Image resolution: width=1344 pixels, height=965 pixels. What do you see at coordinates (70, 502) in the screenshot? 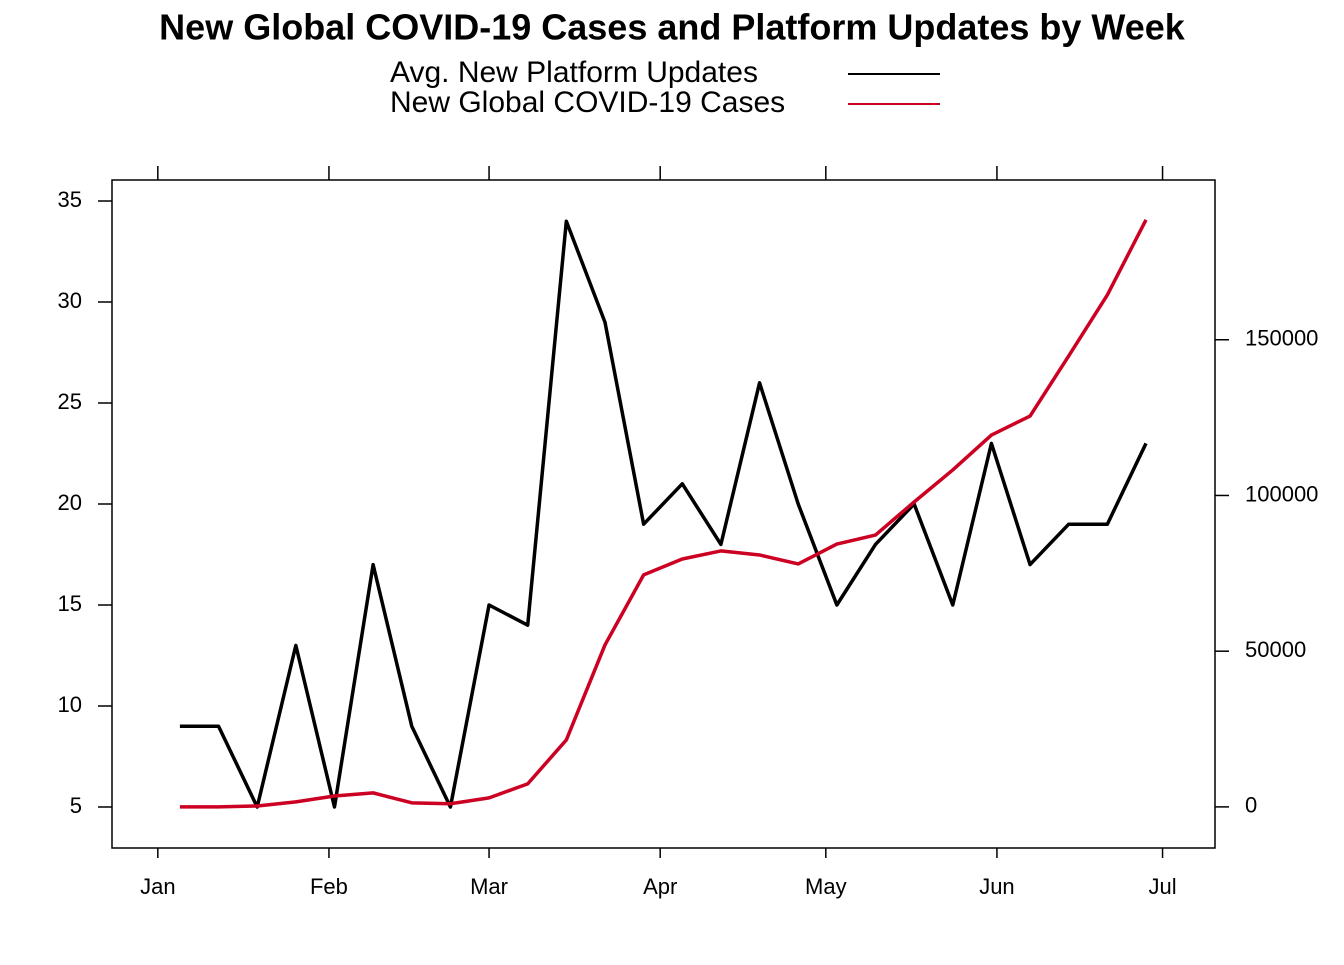
I see `y-tick-label: 20` at bounding box center [70, 502].